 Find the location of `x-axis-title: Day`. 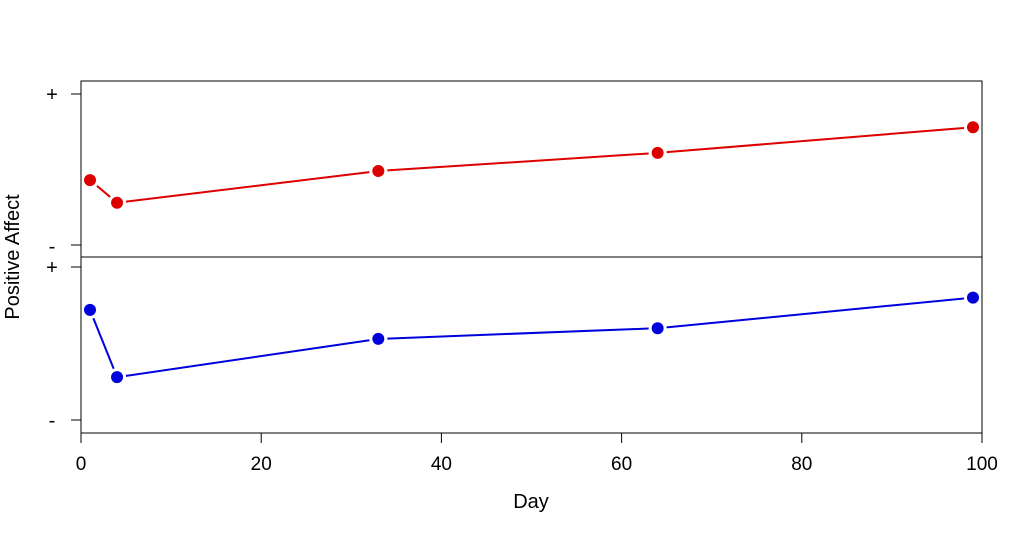

x-axis-title: Day is located at coordinates (531, 502).